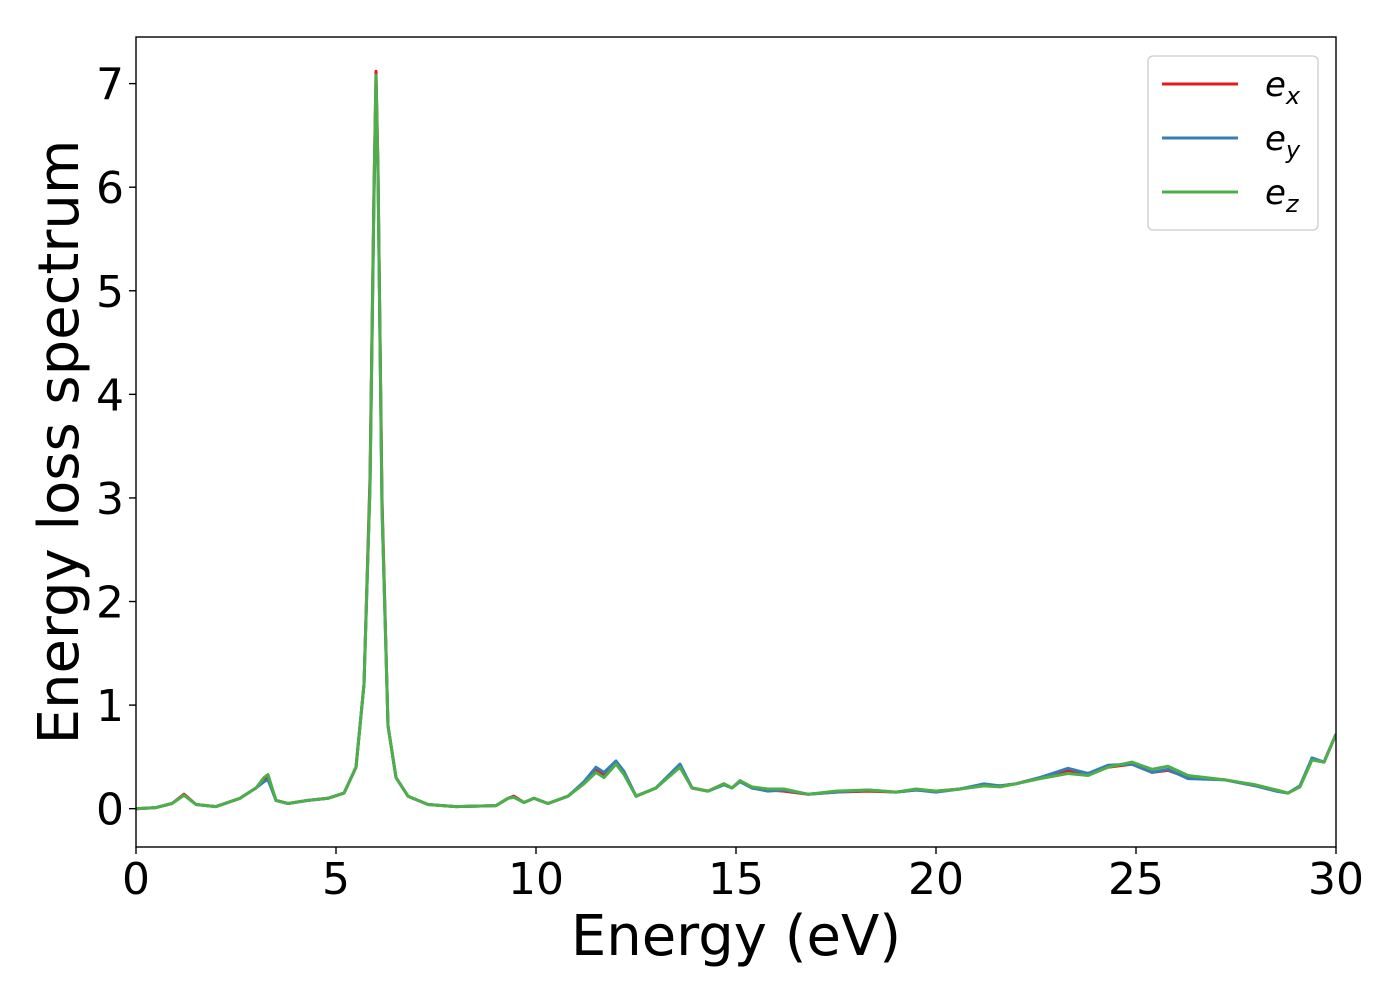 The width and height of the screenshot is (1400, 1000). What do you see at coordinates (110, 85) in the screenshot?
I see `y-tick-label: 7` at bounding box center [110, 85].